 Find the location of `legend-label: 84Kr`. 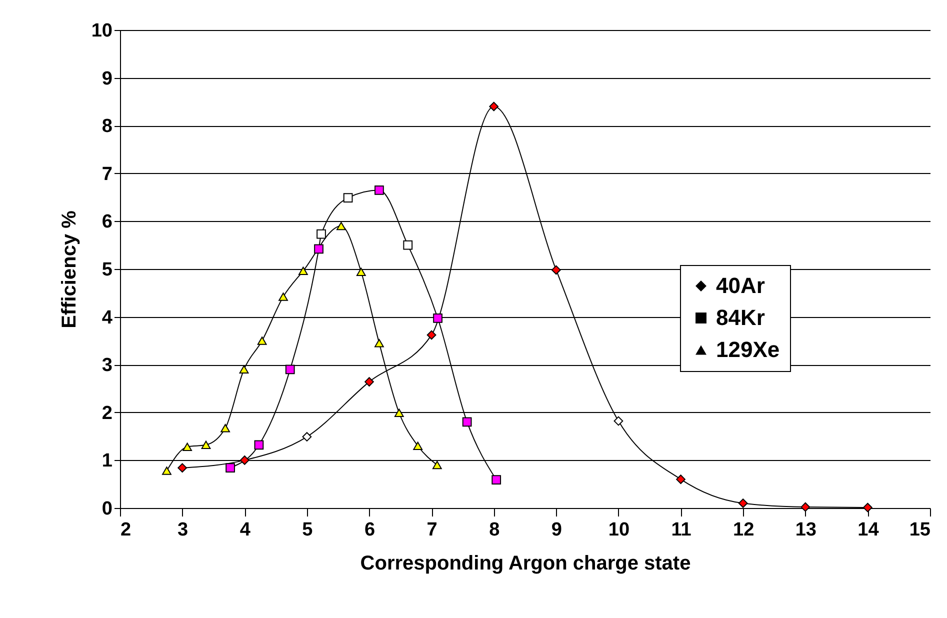

legend-label: 84Kr is located at coordinates (741, 317).